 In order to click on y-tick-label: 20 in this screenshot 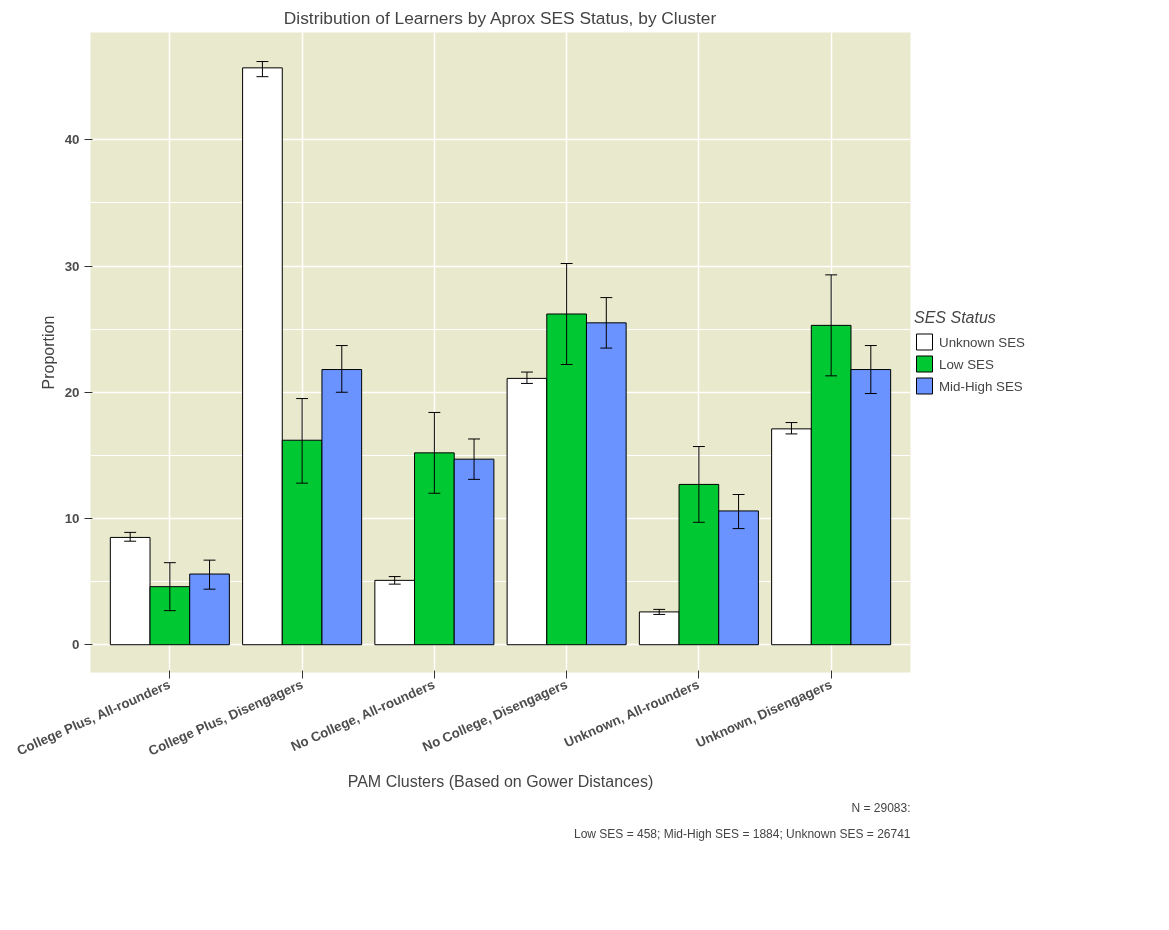, I will do `click(72, 392)`.